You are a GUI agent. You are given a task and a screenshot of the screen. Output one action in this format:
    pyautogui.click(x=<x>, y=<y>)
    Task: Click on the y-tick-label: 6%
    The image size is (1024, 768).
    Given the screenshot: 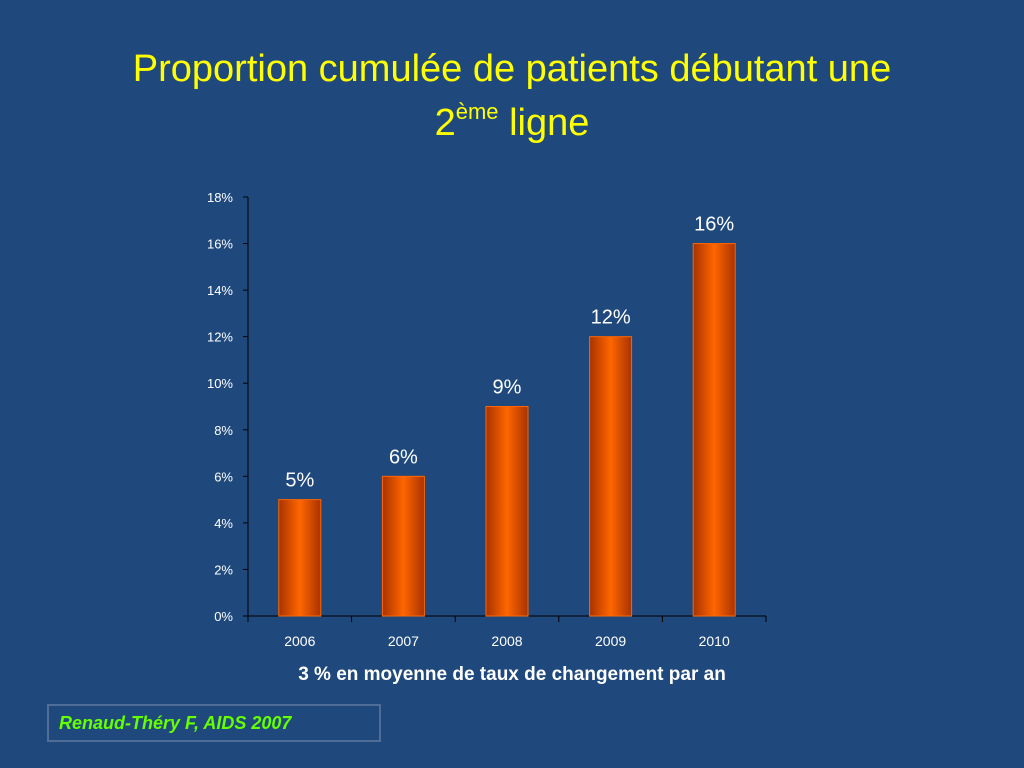 What is the action you would take?
    pyautogui.click(x=223, y=476)
    